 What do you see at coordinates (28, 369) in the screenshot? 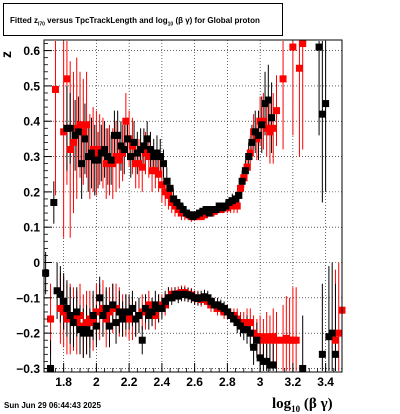
I see `y-tick-label: −0.3` at bounding box center [28, 369].